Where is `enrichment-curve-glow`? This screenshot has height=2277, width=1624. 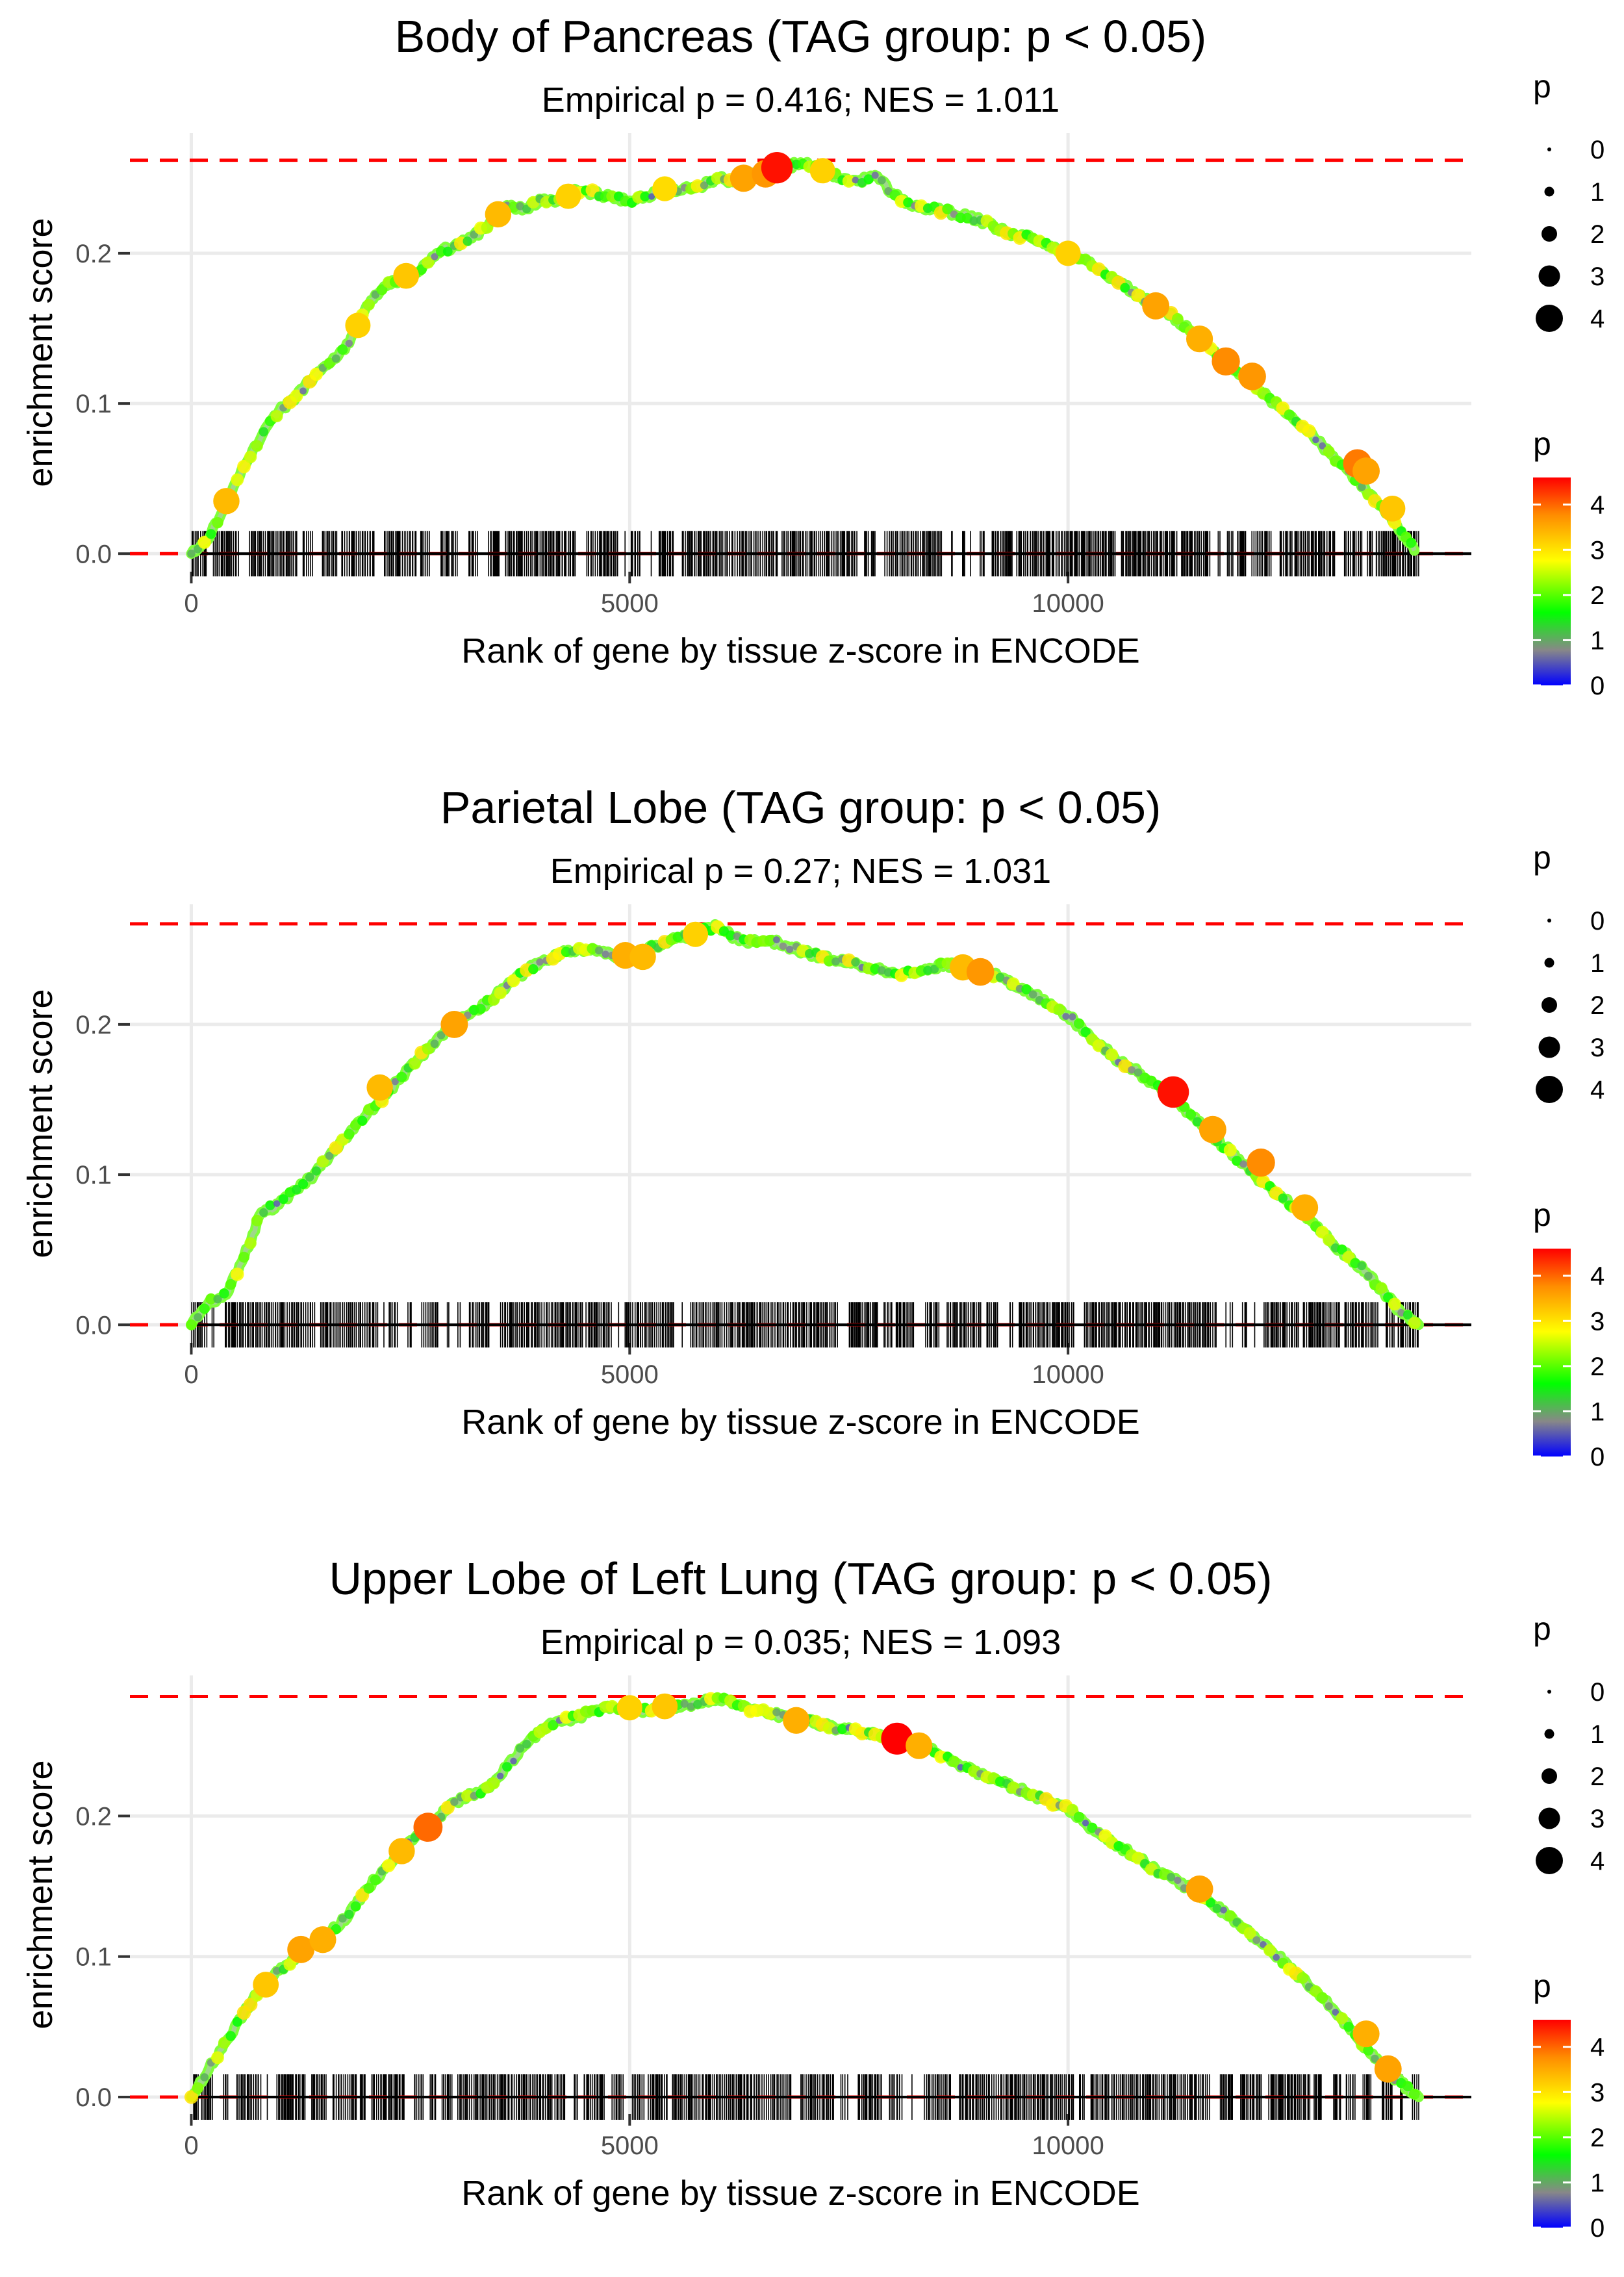
enrichment-curve-glow is located at coordinates (805, 1124).